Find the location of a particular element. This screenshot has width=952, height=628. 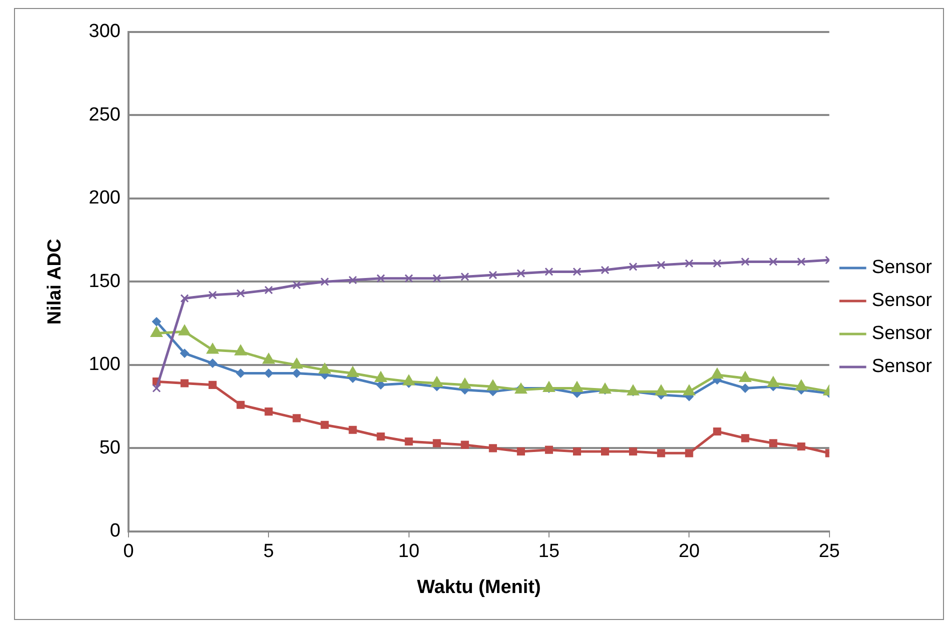

y-tick-label: 200 is located at coordinates (104, 198).